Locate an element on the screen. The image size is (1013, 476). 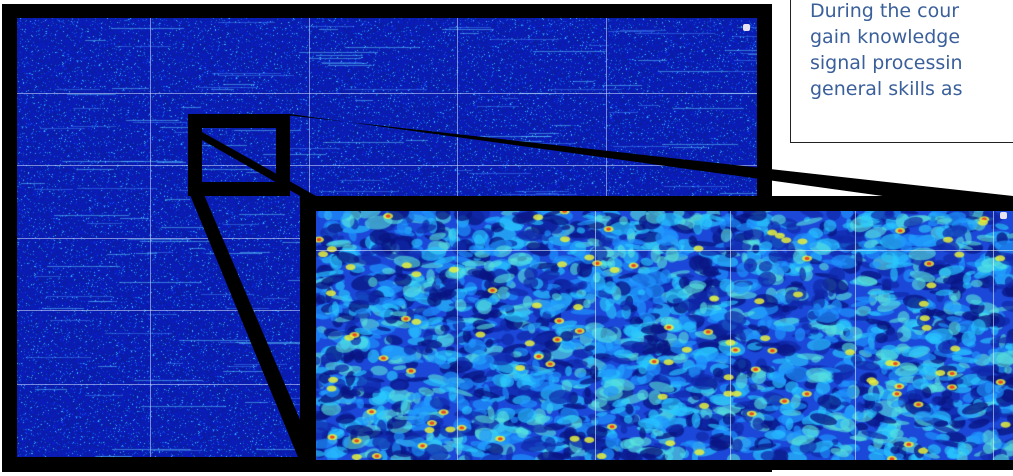
description-line: gain knowledge is located at coordinates (885, 37).